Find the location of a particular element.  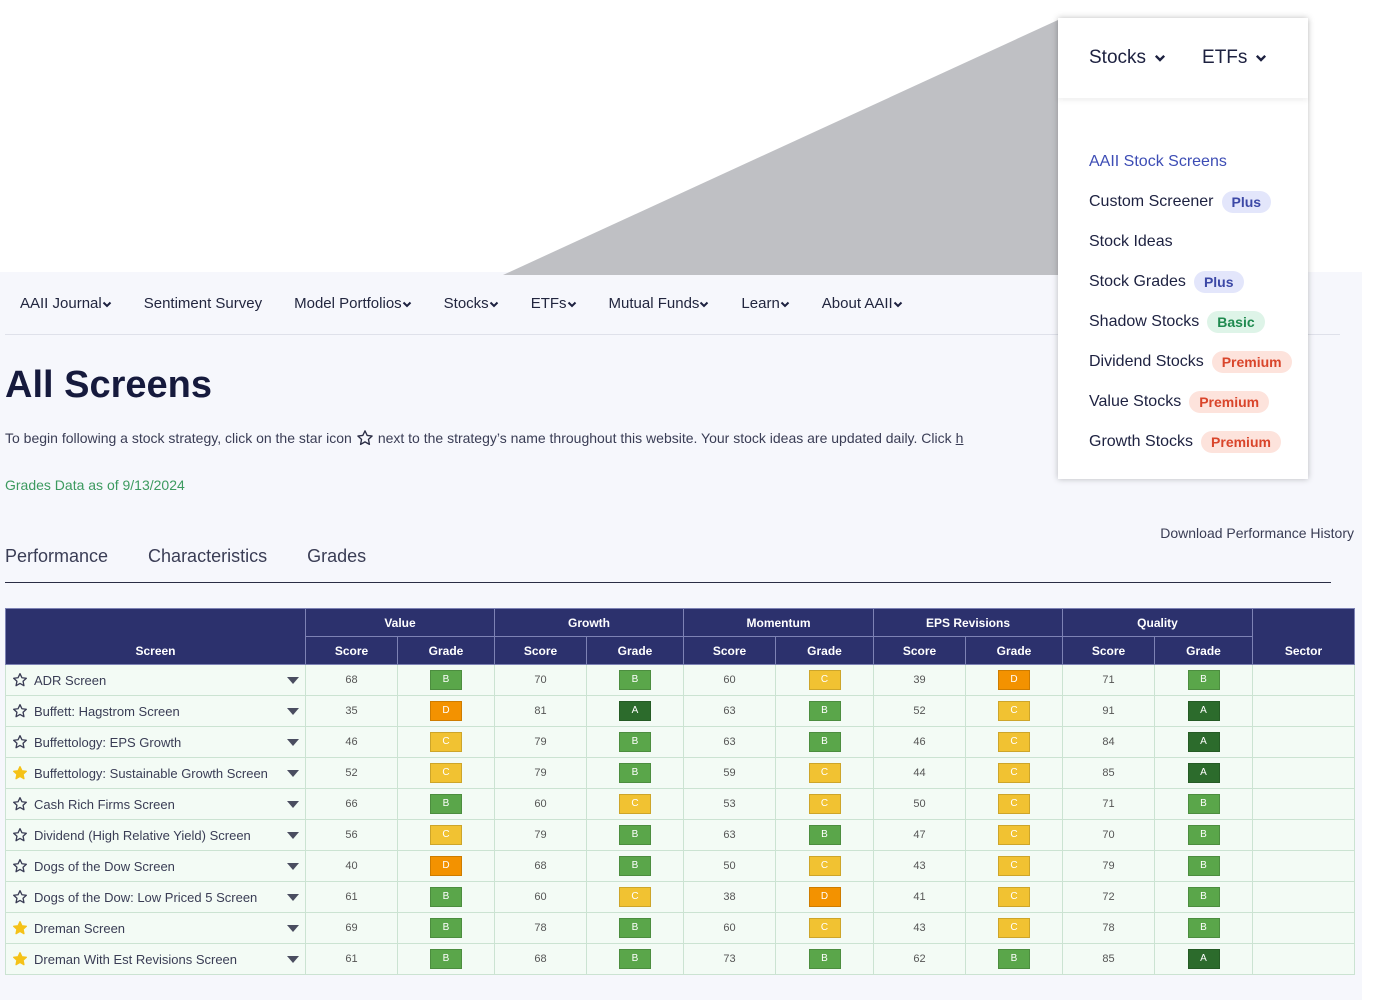

tab: Characteristics is located at coordinates (208, 556).